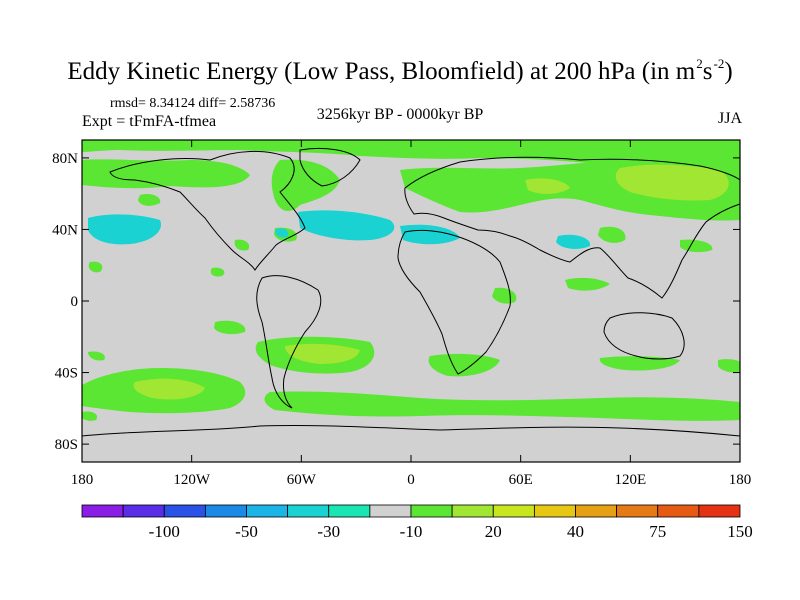 The image size is (800, 600). I want to click on stats-label: rmsd= 8.34124 diff= 2.58736, so click(193, 103).